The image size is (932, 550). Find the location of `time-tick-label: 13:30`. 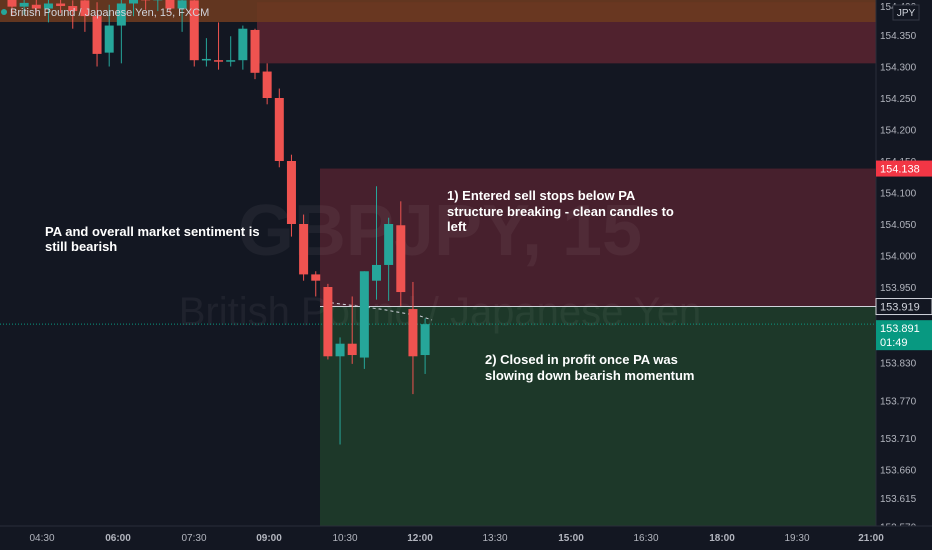

time-tick-label: 13:30 is located at coordinates (494, 538).